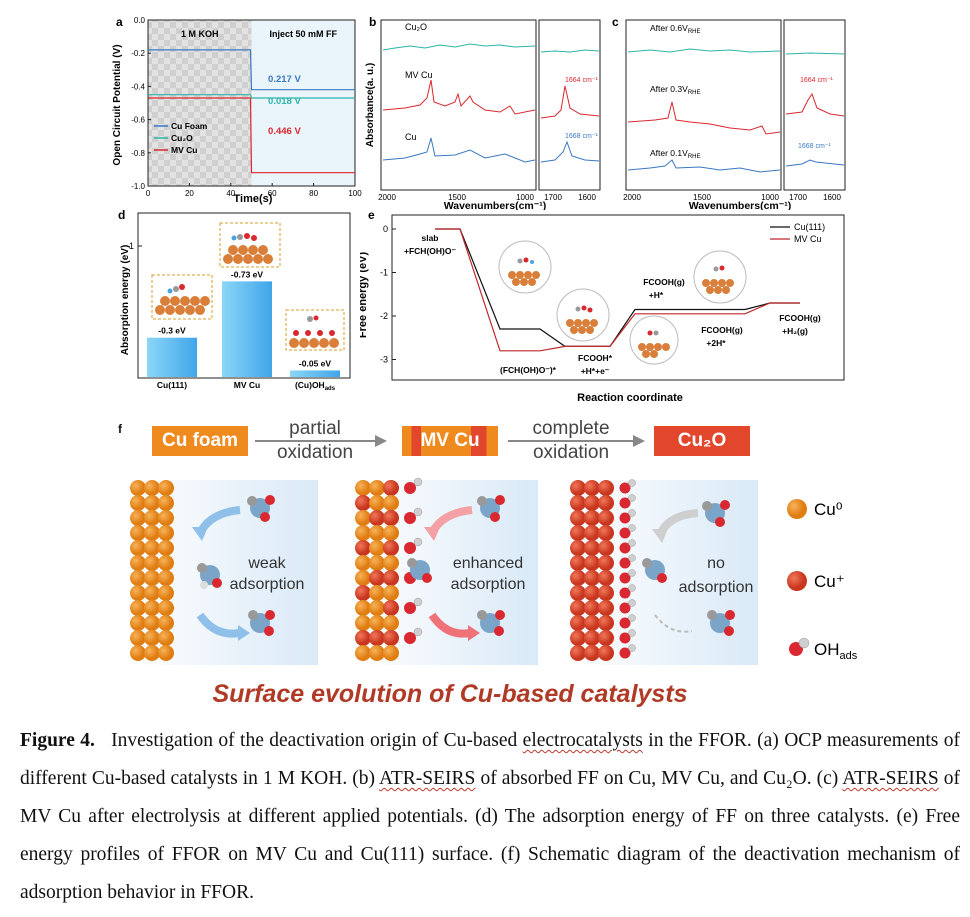 The image size is (970, 917). I want to click on state-fcooh-ads: FCOOH*, so click(595, 358).